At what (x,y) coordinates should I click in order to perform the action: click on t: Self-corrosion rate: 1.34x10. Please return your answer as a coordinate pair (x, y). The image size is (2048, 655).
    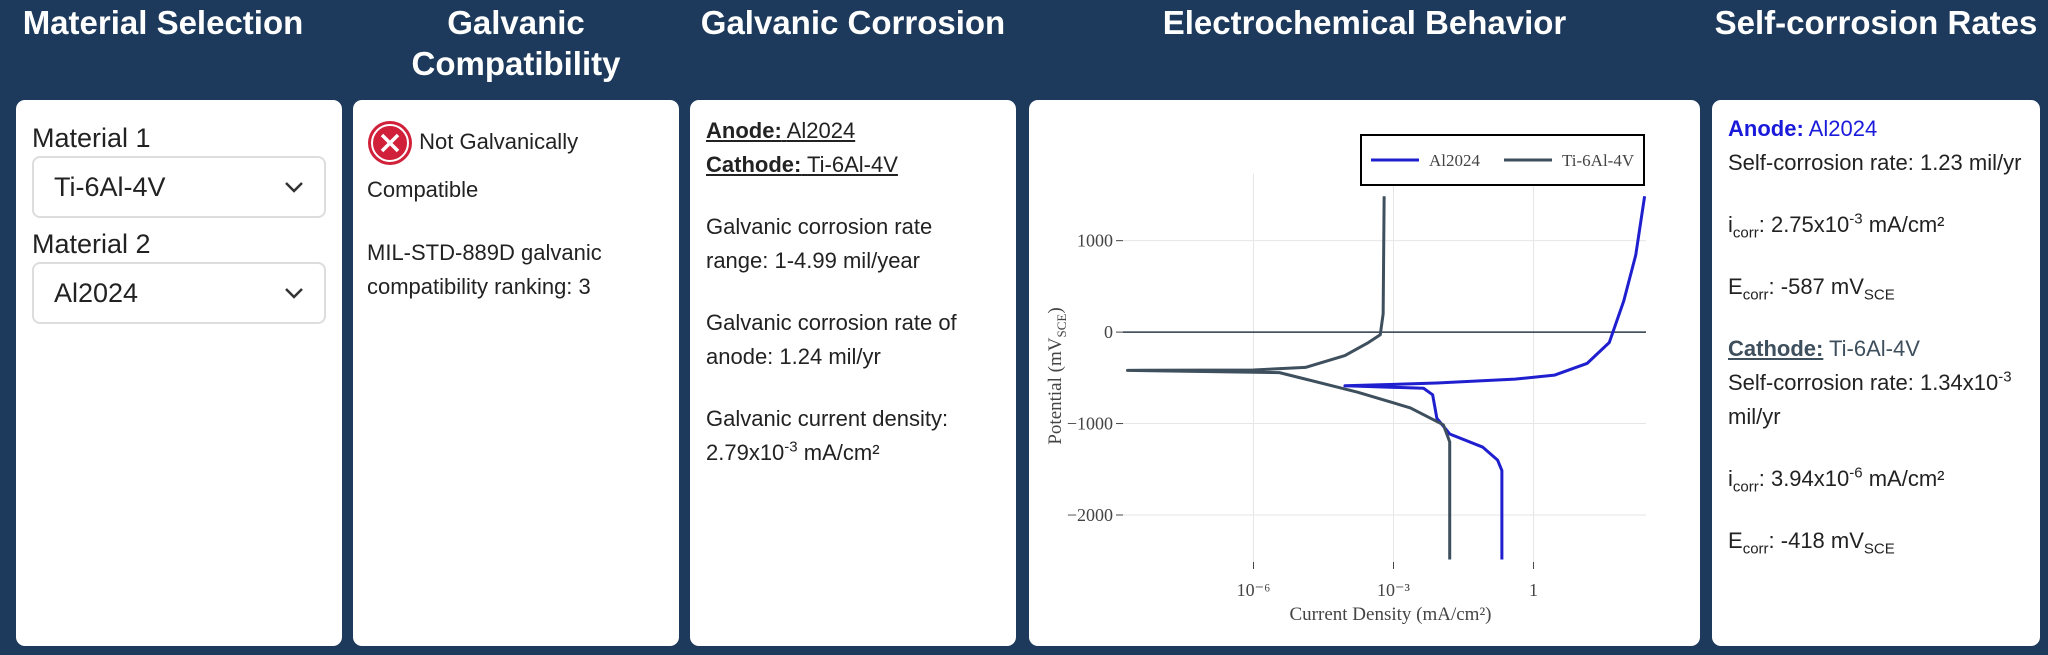
    Looking at the image, I should click on (1863, 382).